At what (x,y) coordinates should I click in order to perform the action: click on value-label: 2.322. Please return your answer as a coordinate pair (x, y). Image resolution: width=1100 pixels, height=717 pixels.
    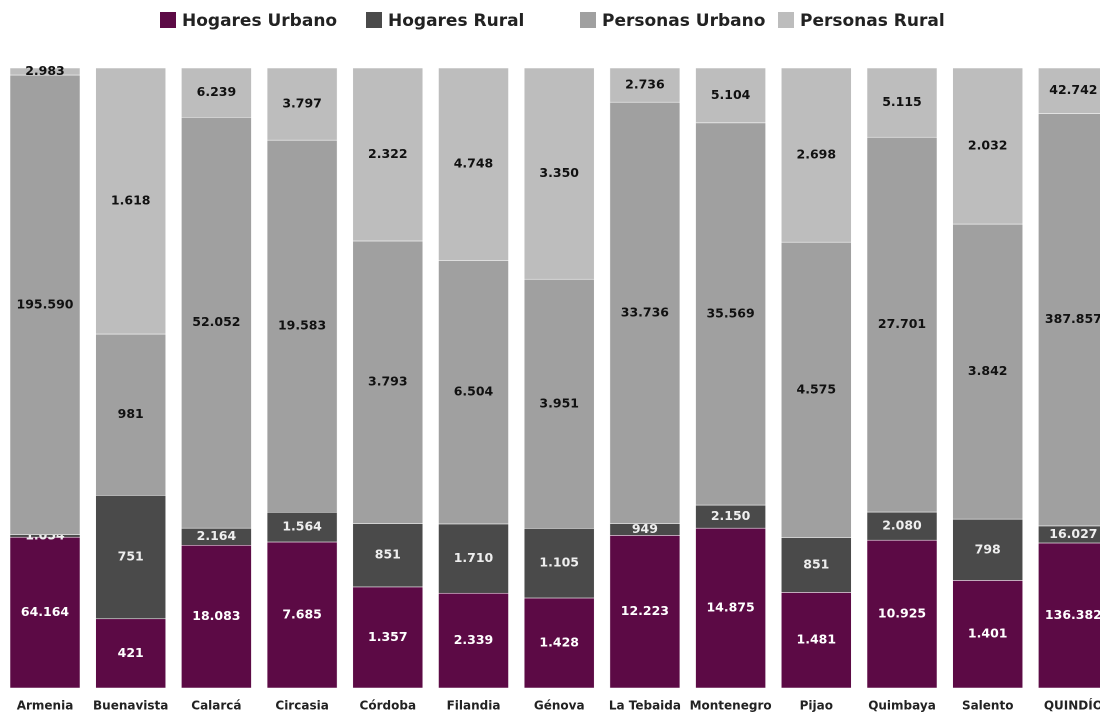
    Looking at the image, I should click on (388, 153).